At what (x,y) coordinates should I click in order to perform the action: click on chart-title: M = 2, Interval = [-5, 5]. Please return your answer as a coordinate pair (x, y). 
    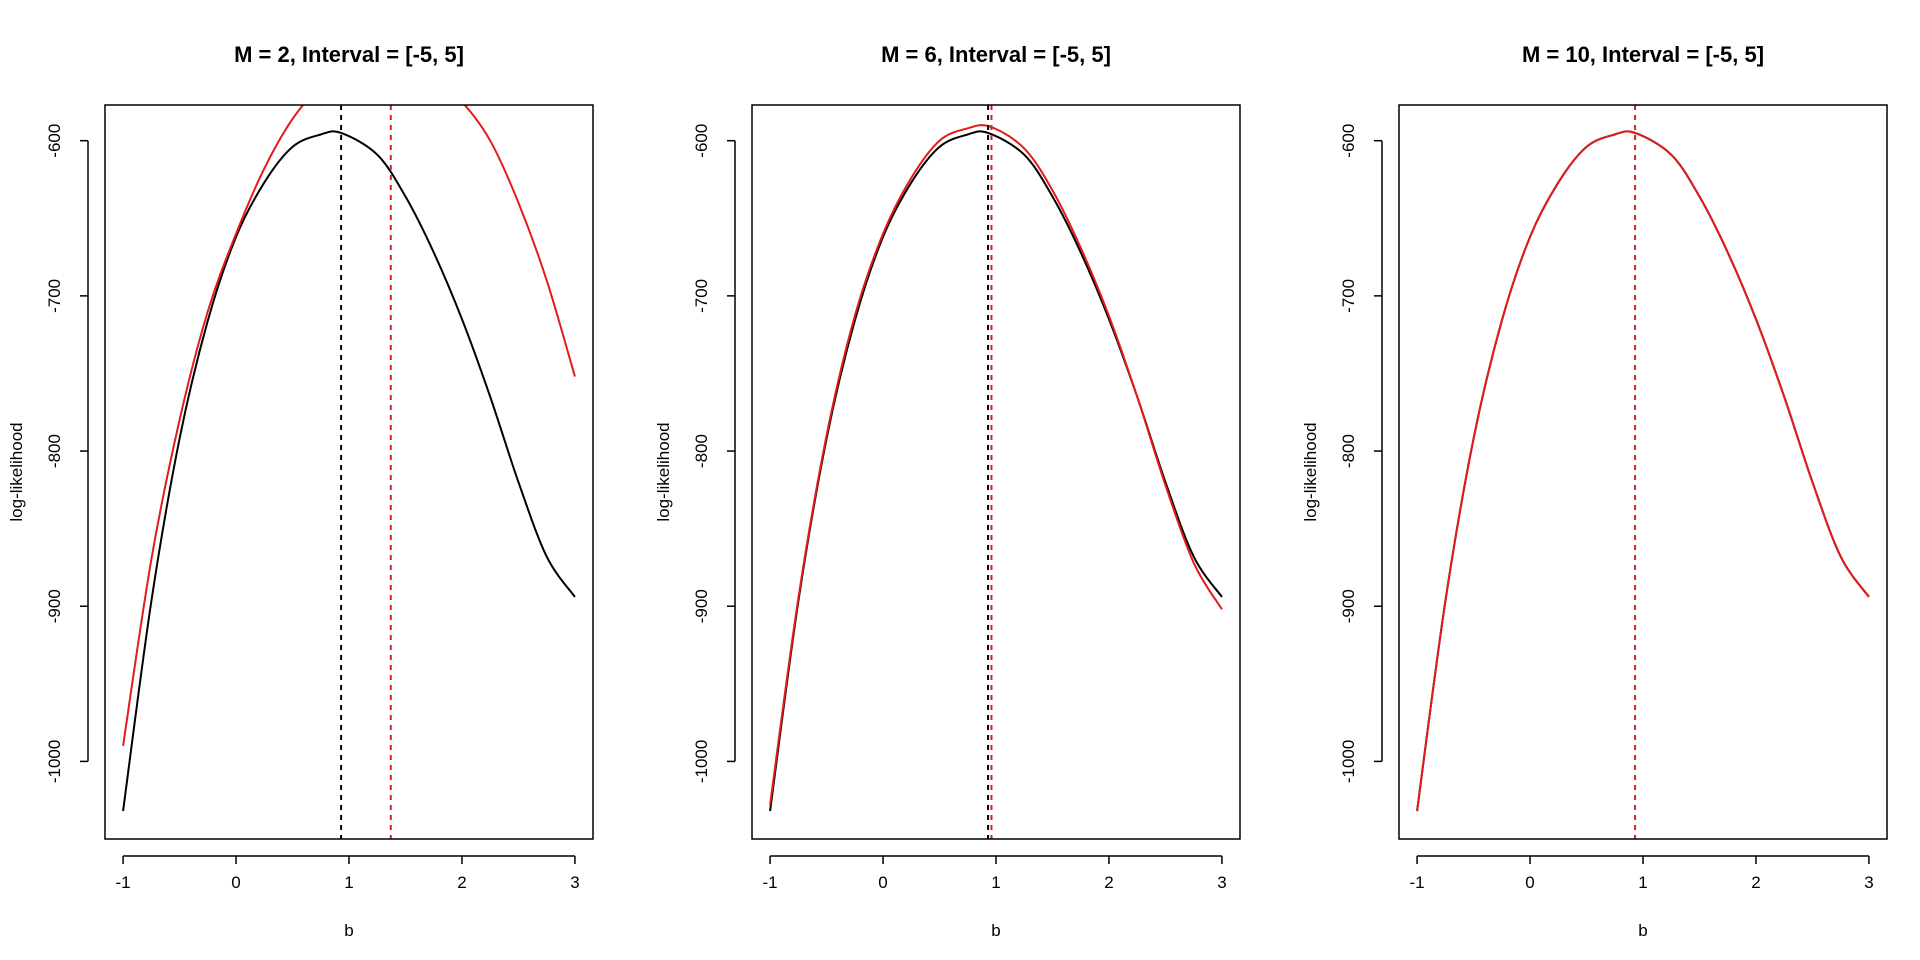
    Looking at the image, I should click on (349, 54).